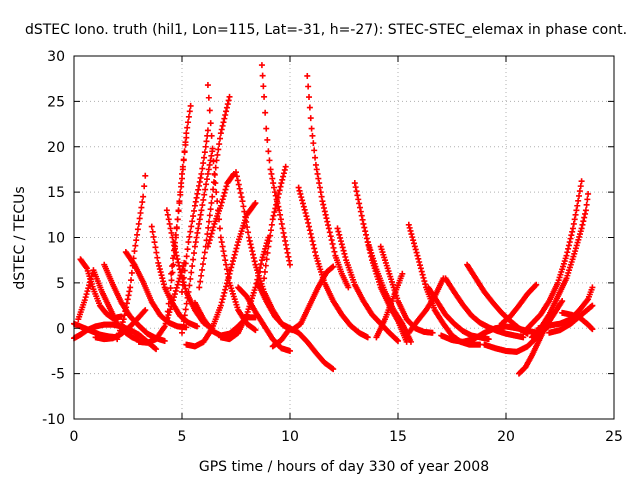 The image size is (640, 480). I want to click on x-tick-label: 15, so click(398, 437).